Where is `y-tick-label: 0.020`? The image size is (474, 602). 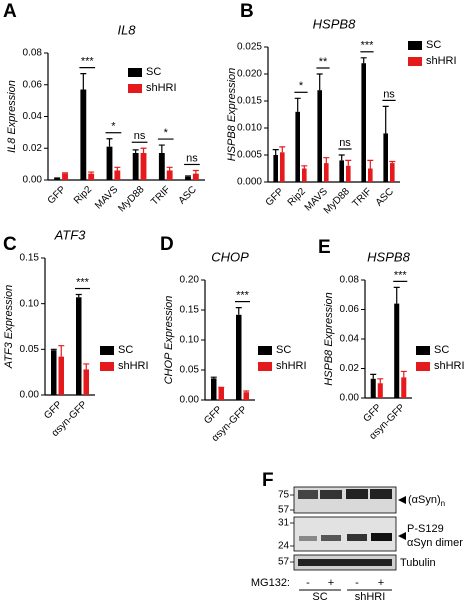 y-tick-label: 0.020 is located at coordinates (249, 74).